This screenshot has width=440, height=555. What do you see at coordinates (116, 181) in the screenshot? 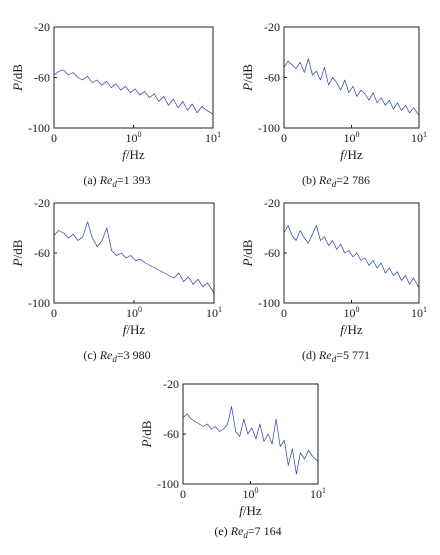
I see `panel-caption: (a) Red=1 393` at bounding box center [116, 181].